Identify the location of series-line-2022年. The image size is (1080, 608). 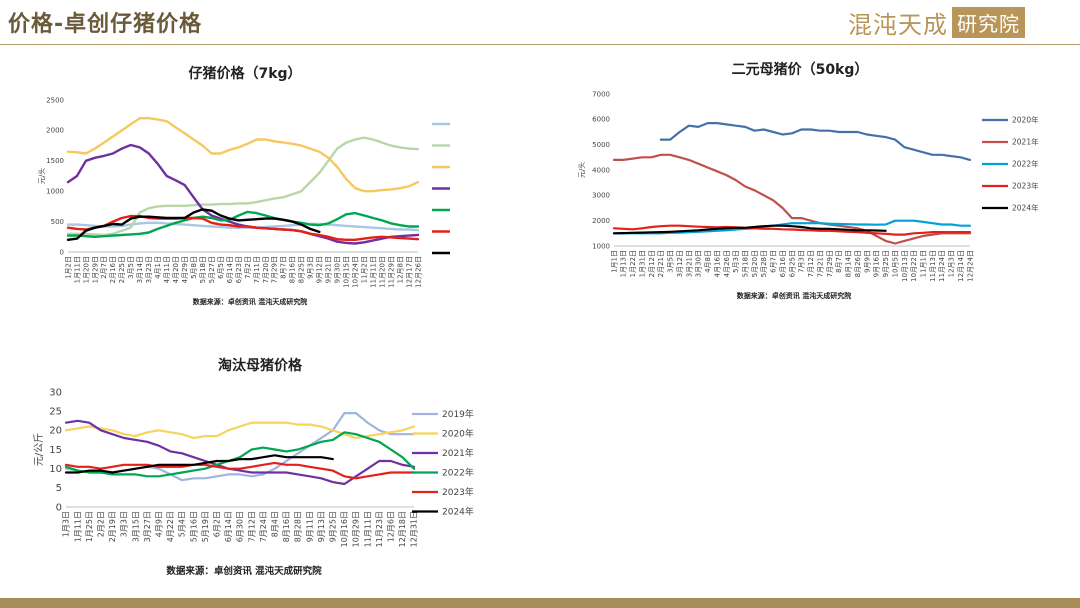
(240, 454).